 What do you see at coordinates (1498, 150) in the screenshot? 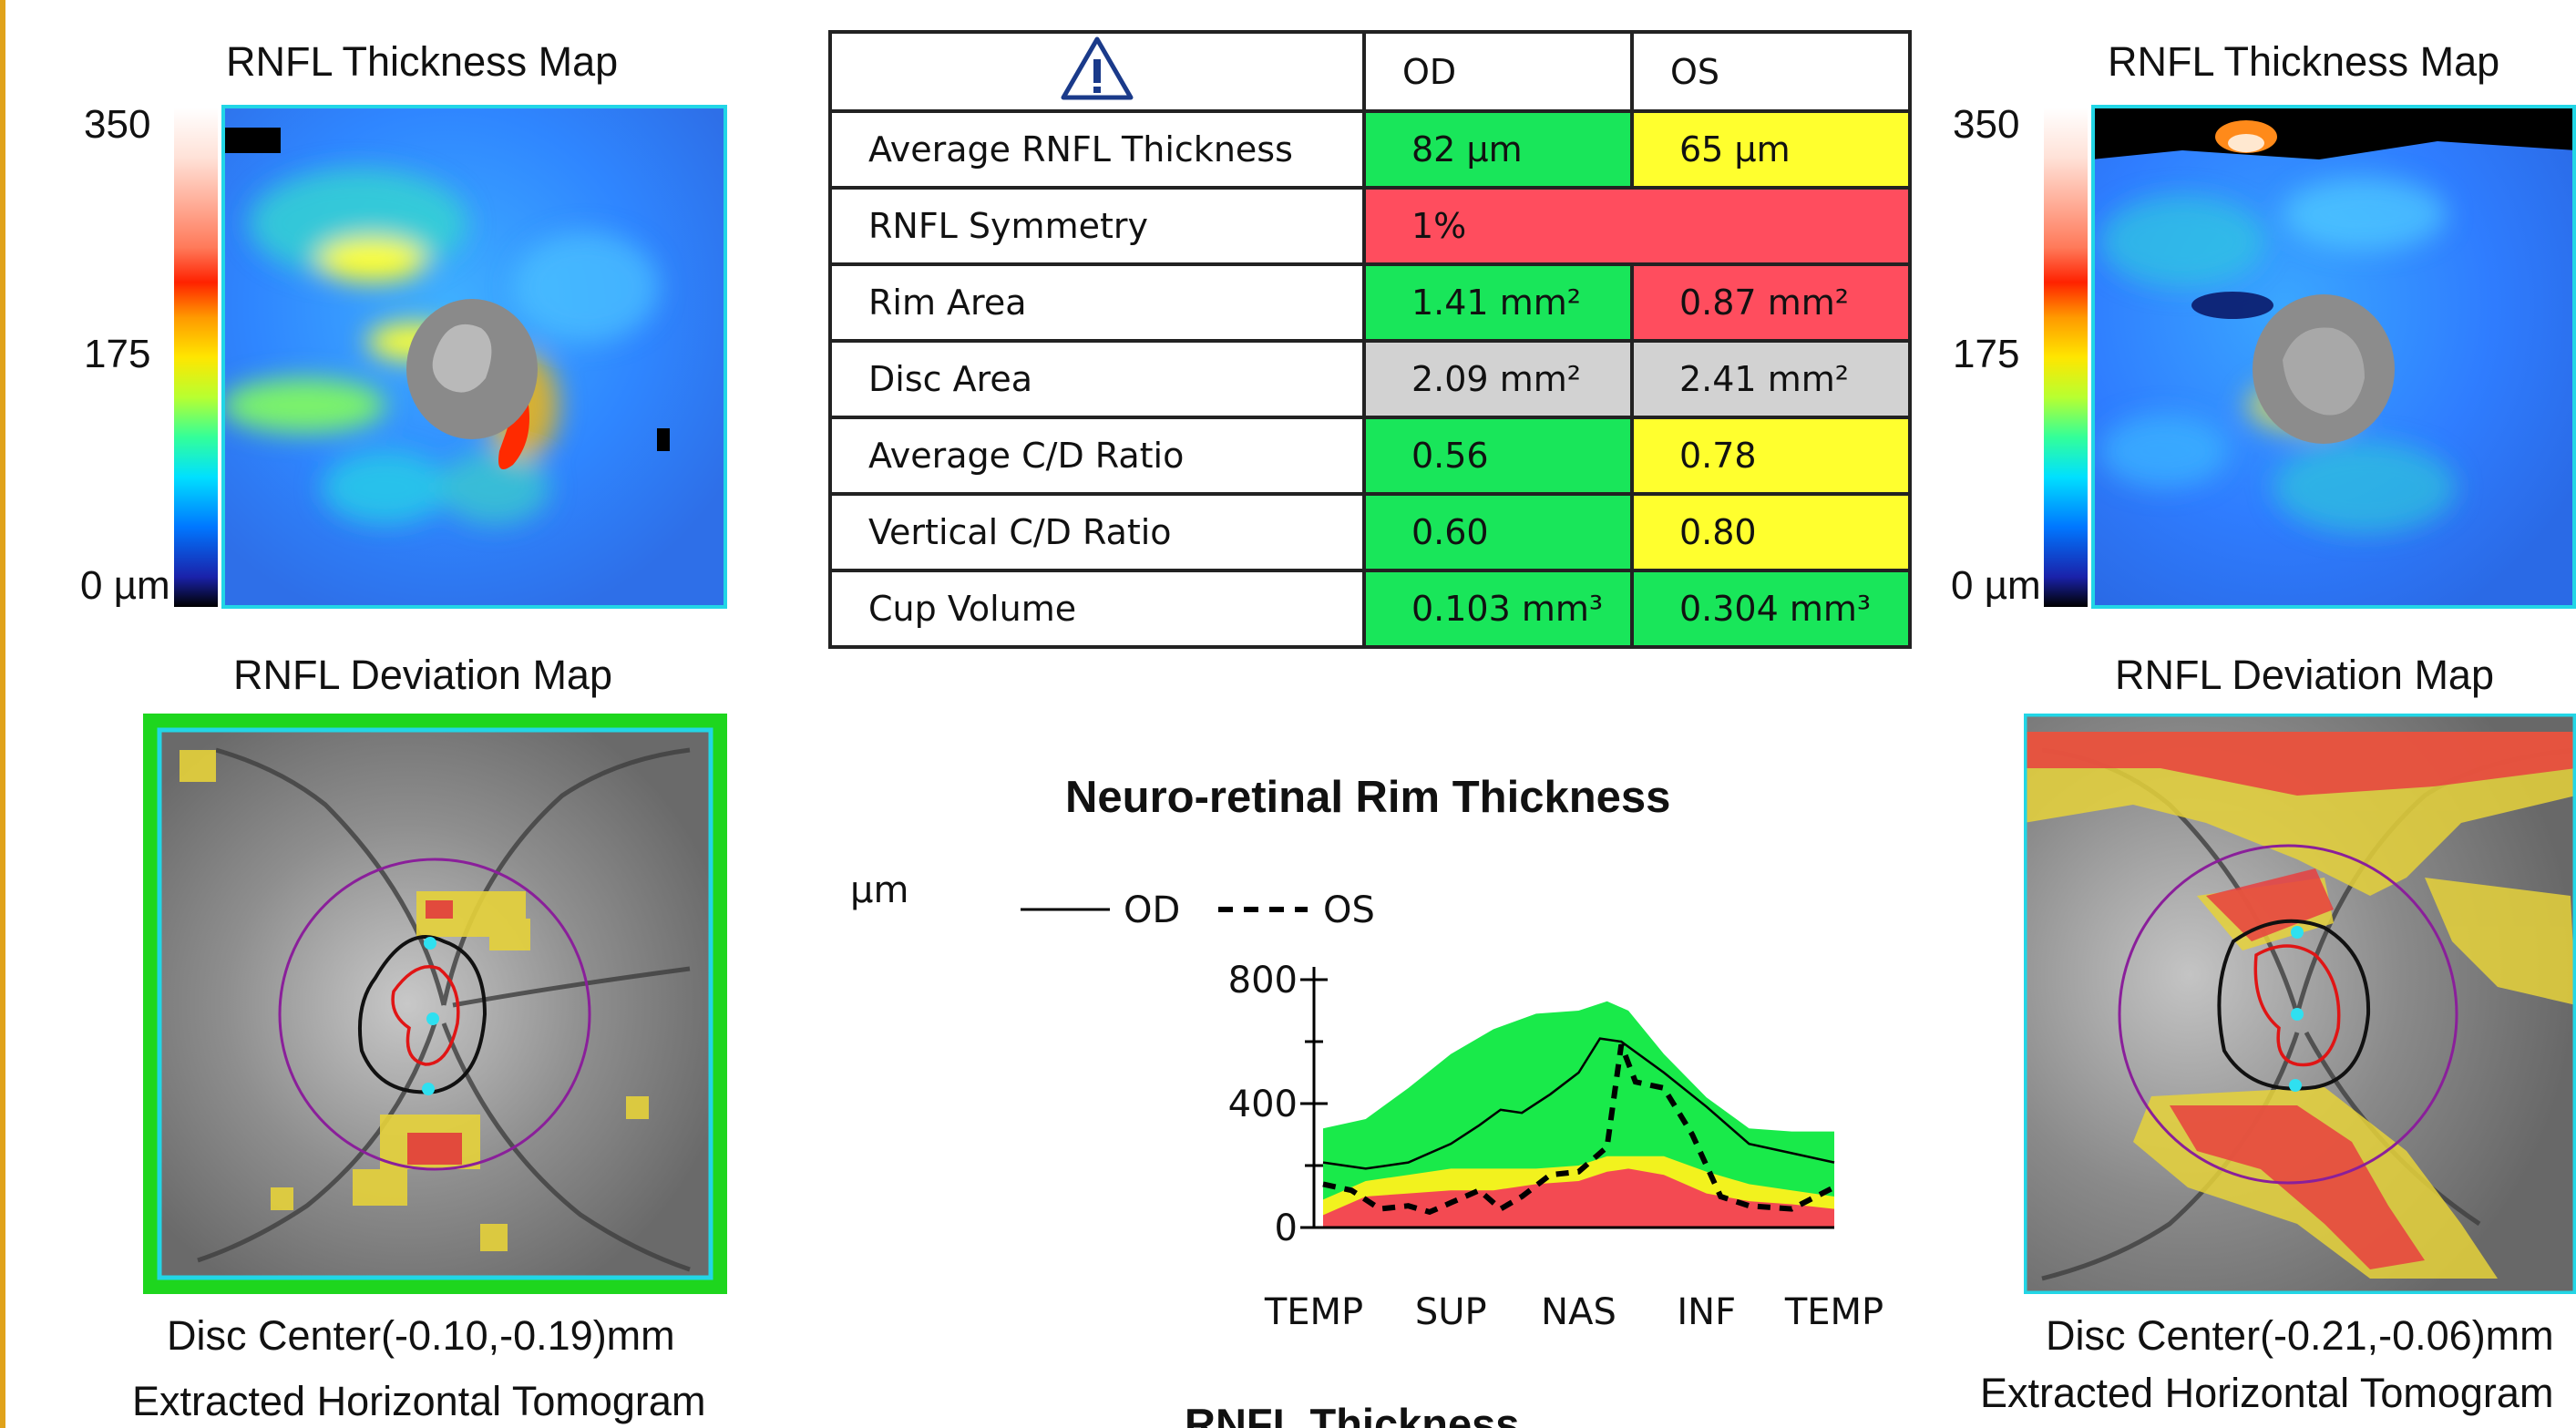
I see `row-od-value: 82 µm` at bounding box center [1498, 150].